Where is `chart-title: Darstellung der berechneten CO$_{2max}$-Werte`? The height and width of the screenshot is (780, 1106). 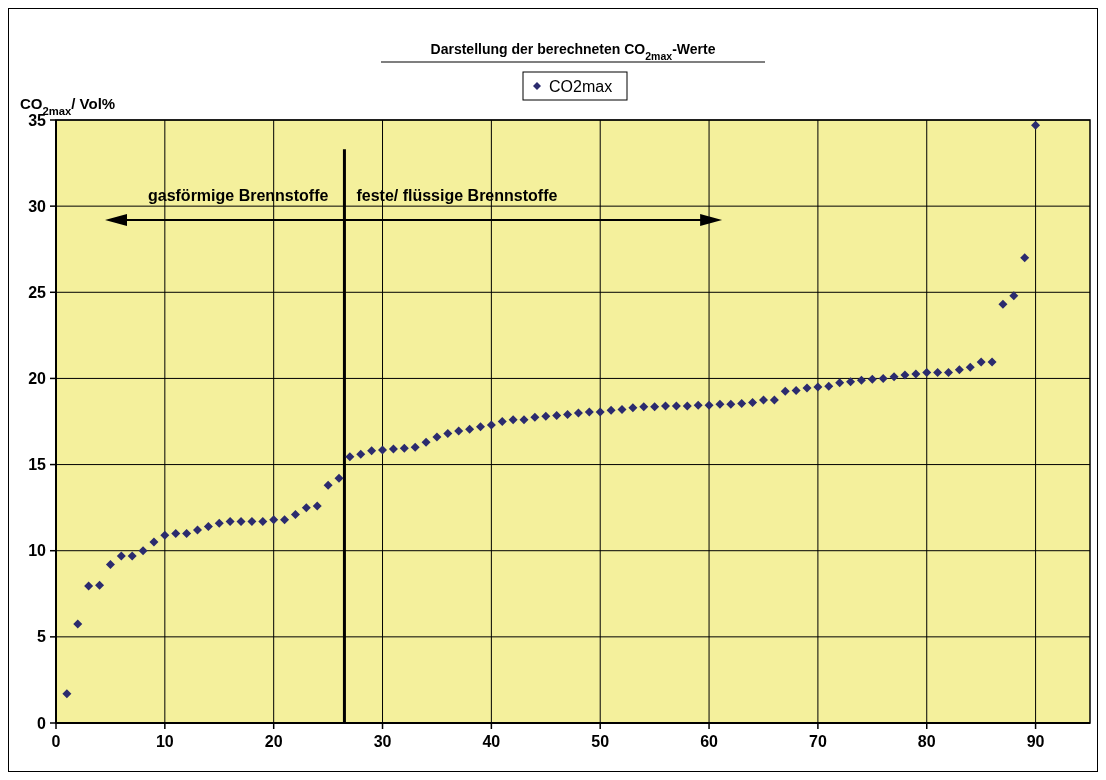
chart-title: Darstellung der berechneten CO$_{2max}$-Werte is located at coordinates (573, 51).